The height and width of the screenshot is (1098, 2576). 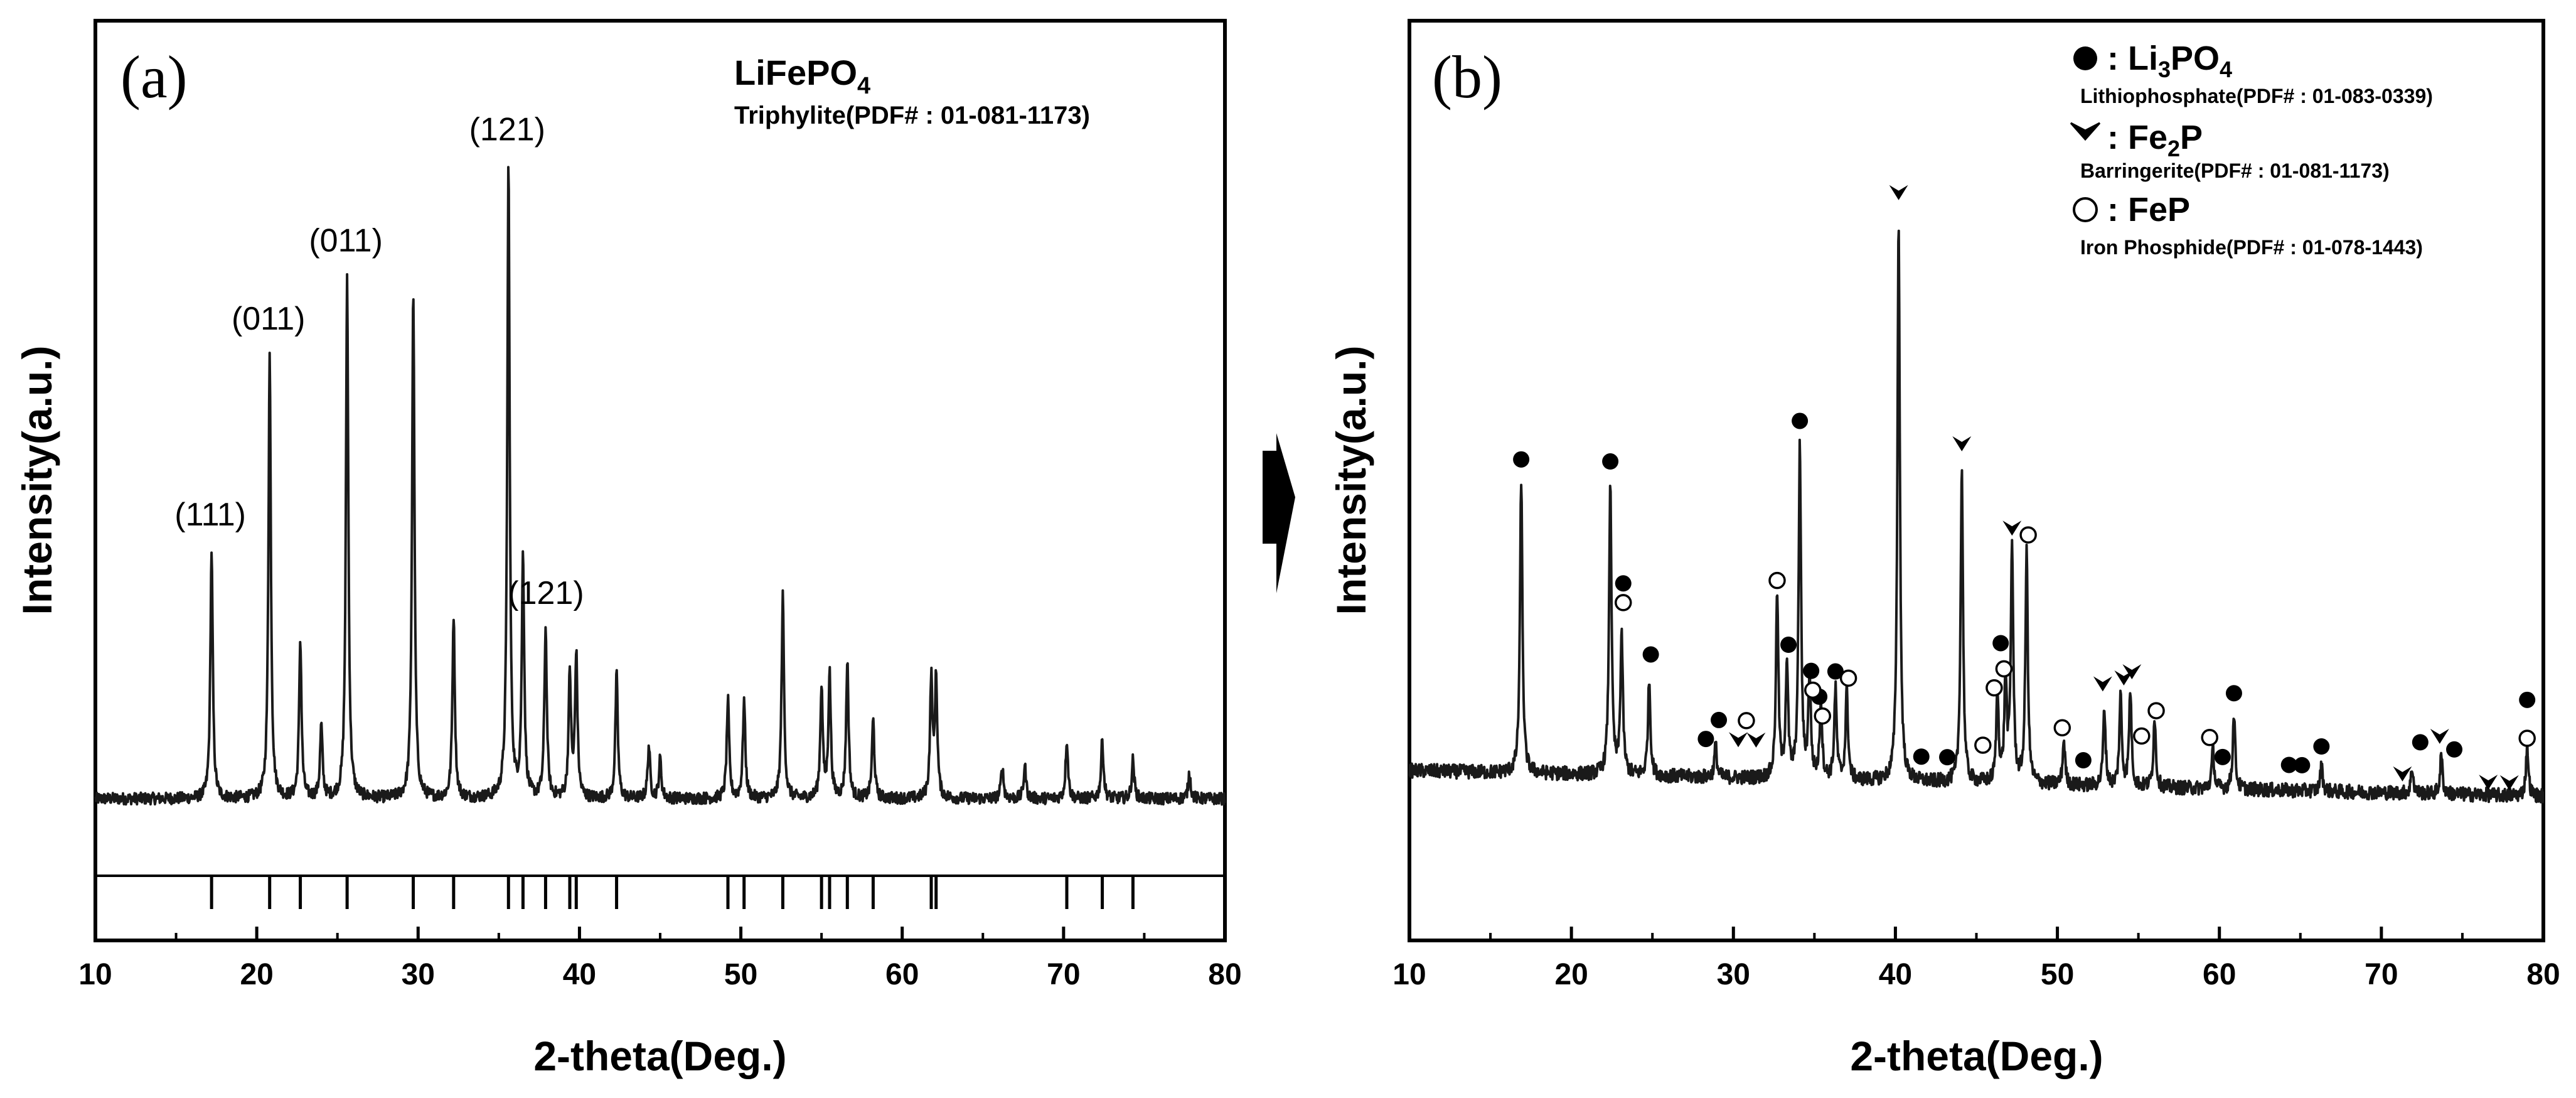 I want to click on panel-b-x-tick-label: 20, so click(x=1571, y=974).